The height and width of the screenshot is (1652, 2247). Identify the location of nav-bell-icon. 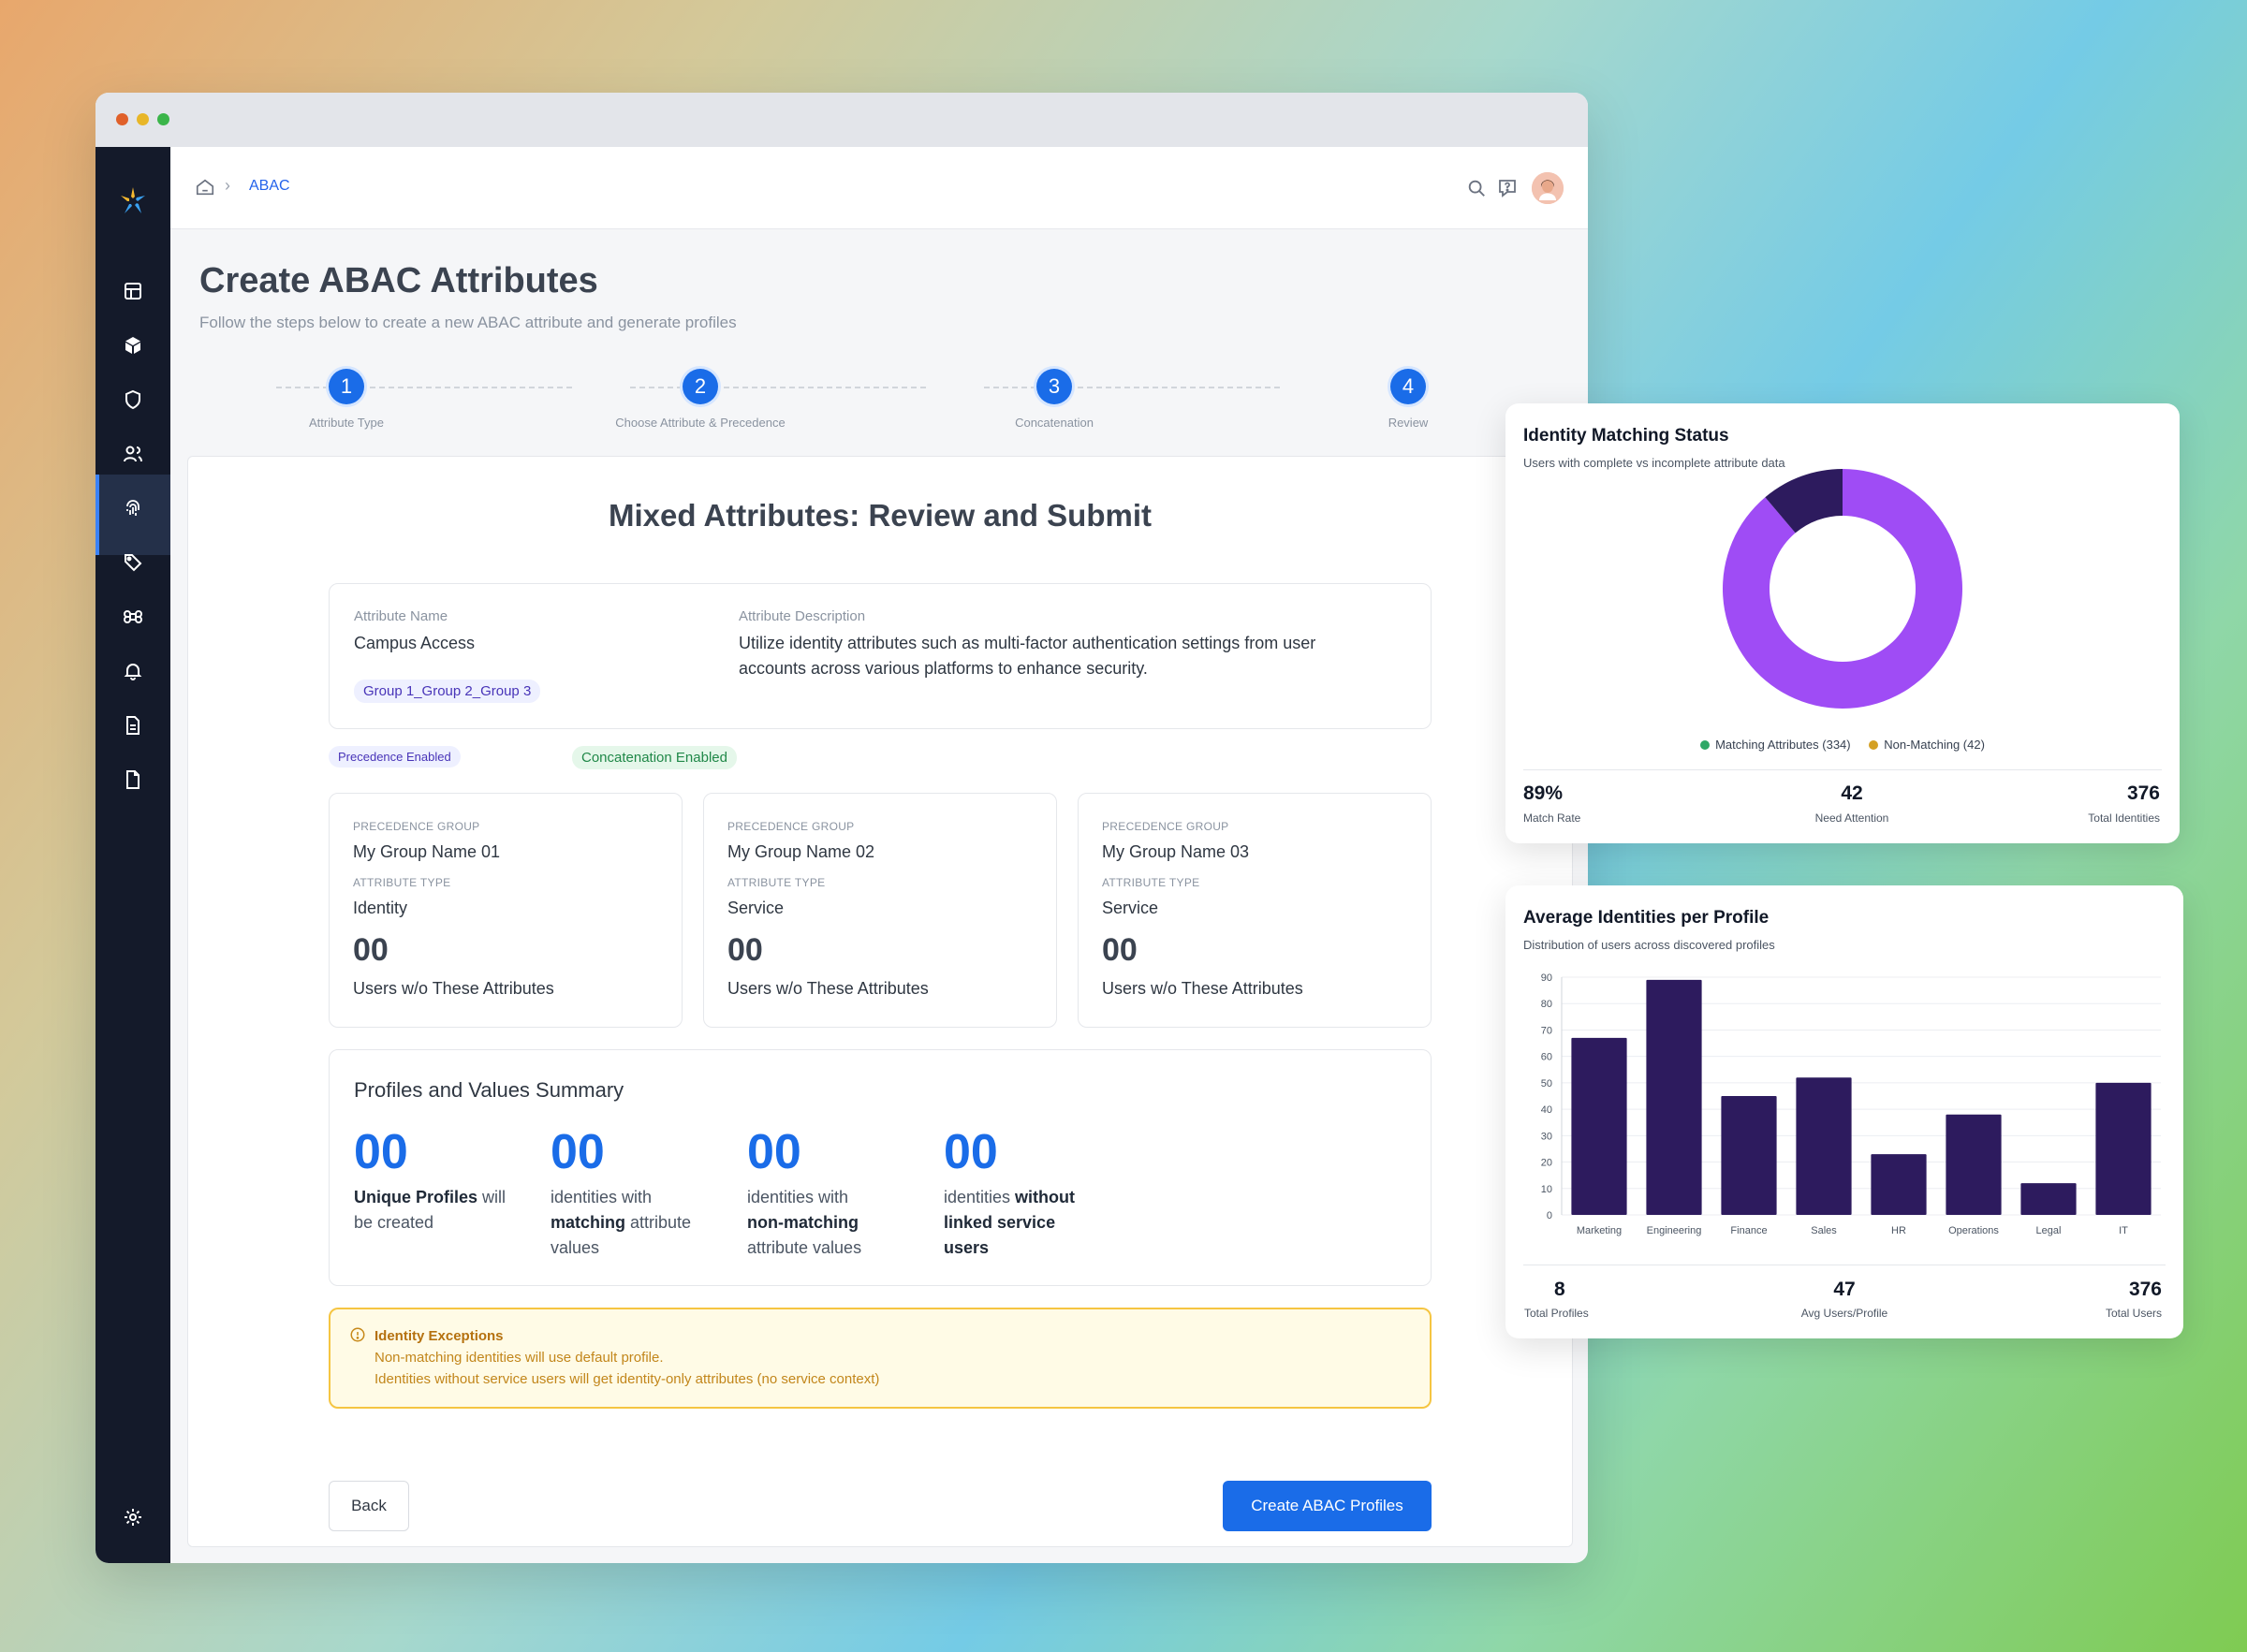
(133, 671).